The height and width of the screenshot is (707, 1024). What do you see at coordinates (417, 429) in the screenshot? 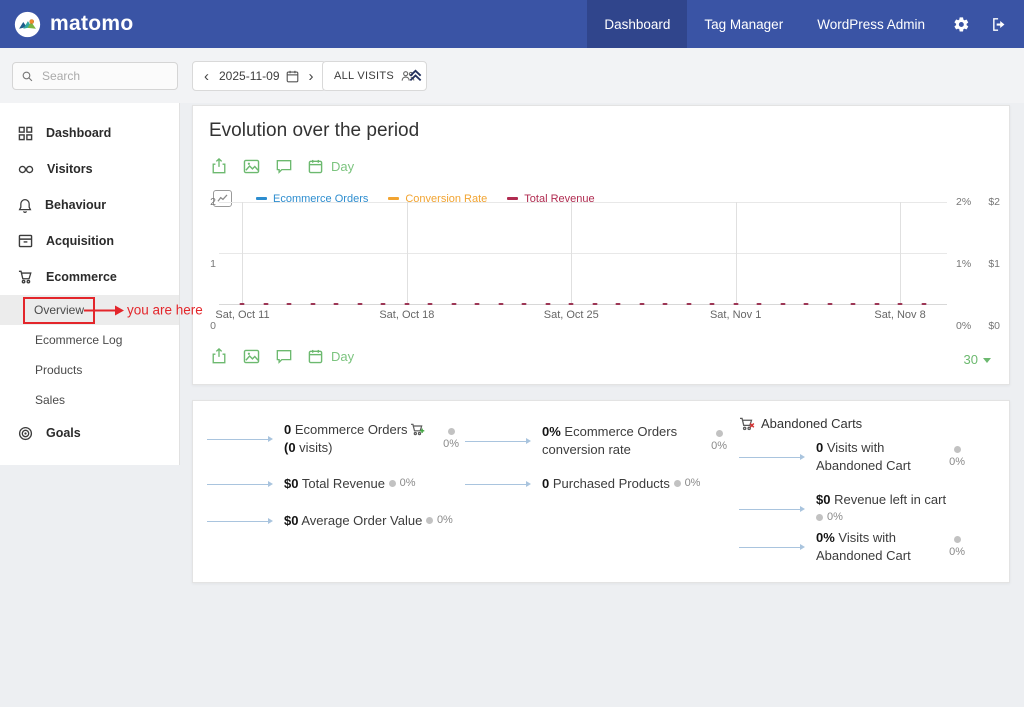
I see `cart-add-icon` at bounding box center [417, 429].